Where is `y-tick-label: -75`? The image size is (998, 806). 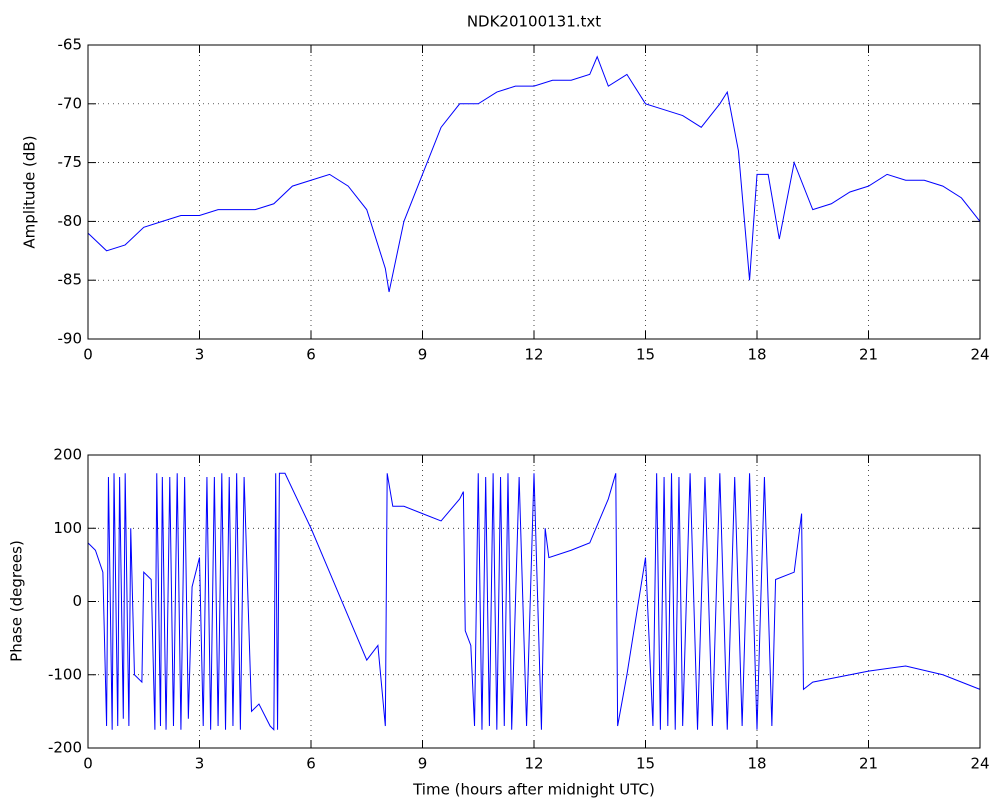 y-tick-label: -75 is located at coordinates (70, 162).